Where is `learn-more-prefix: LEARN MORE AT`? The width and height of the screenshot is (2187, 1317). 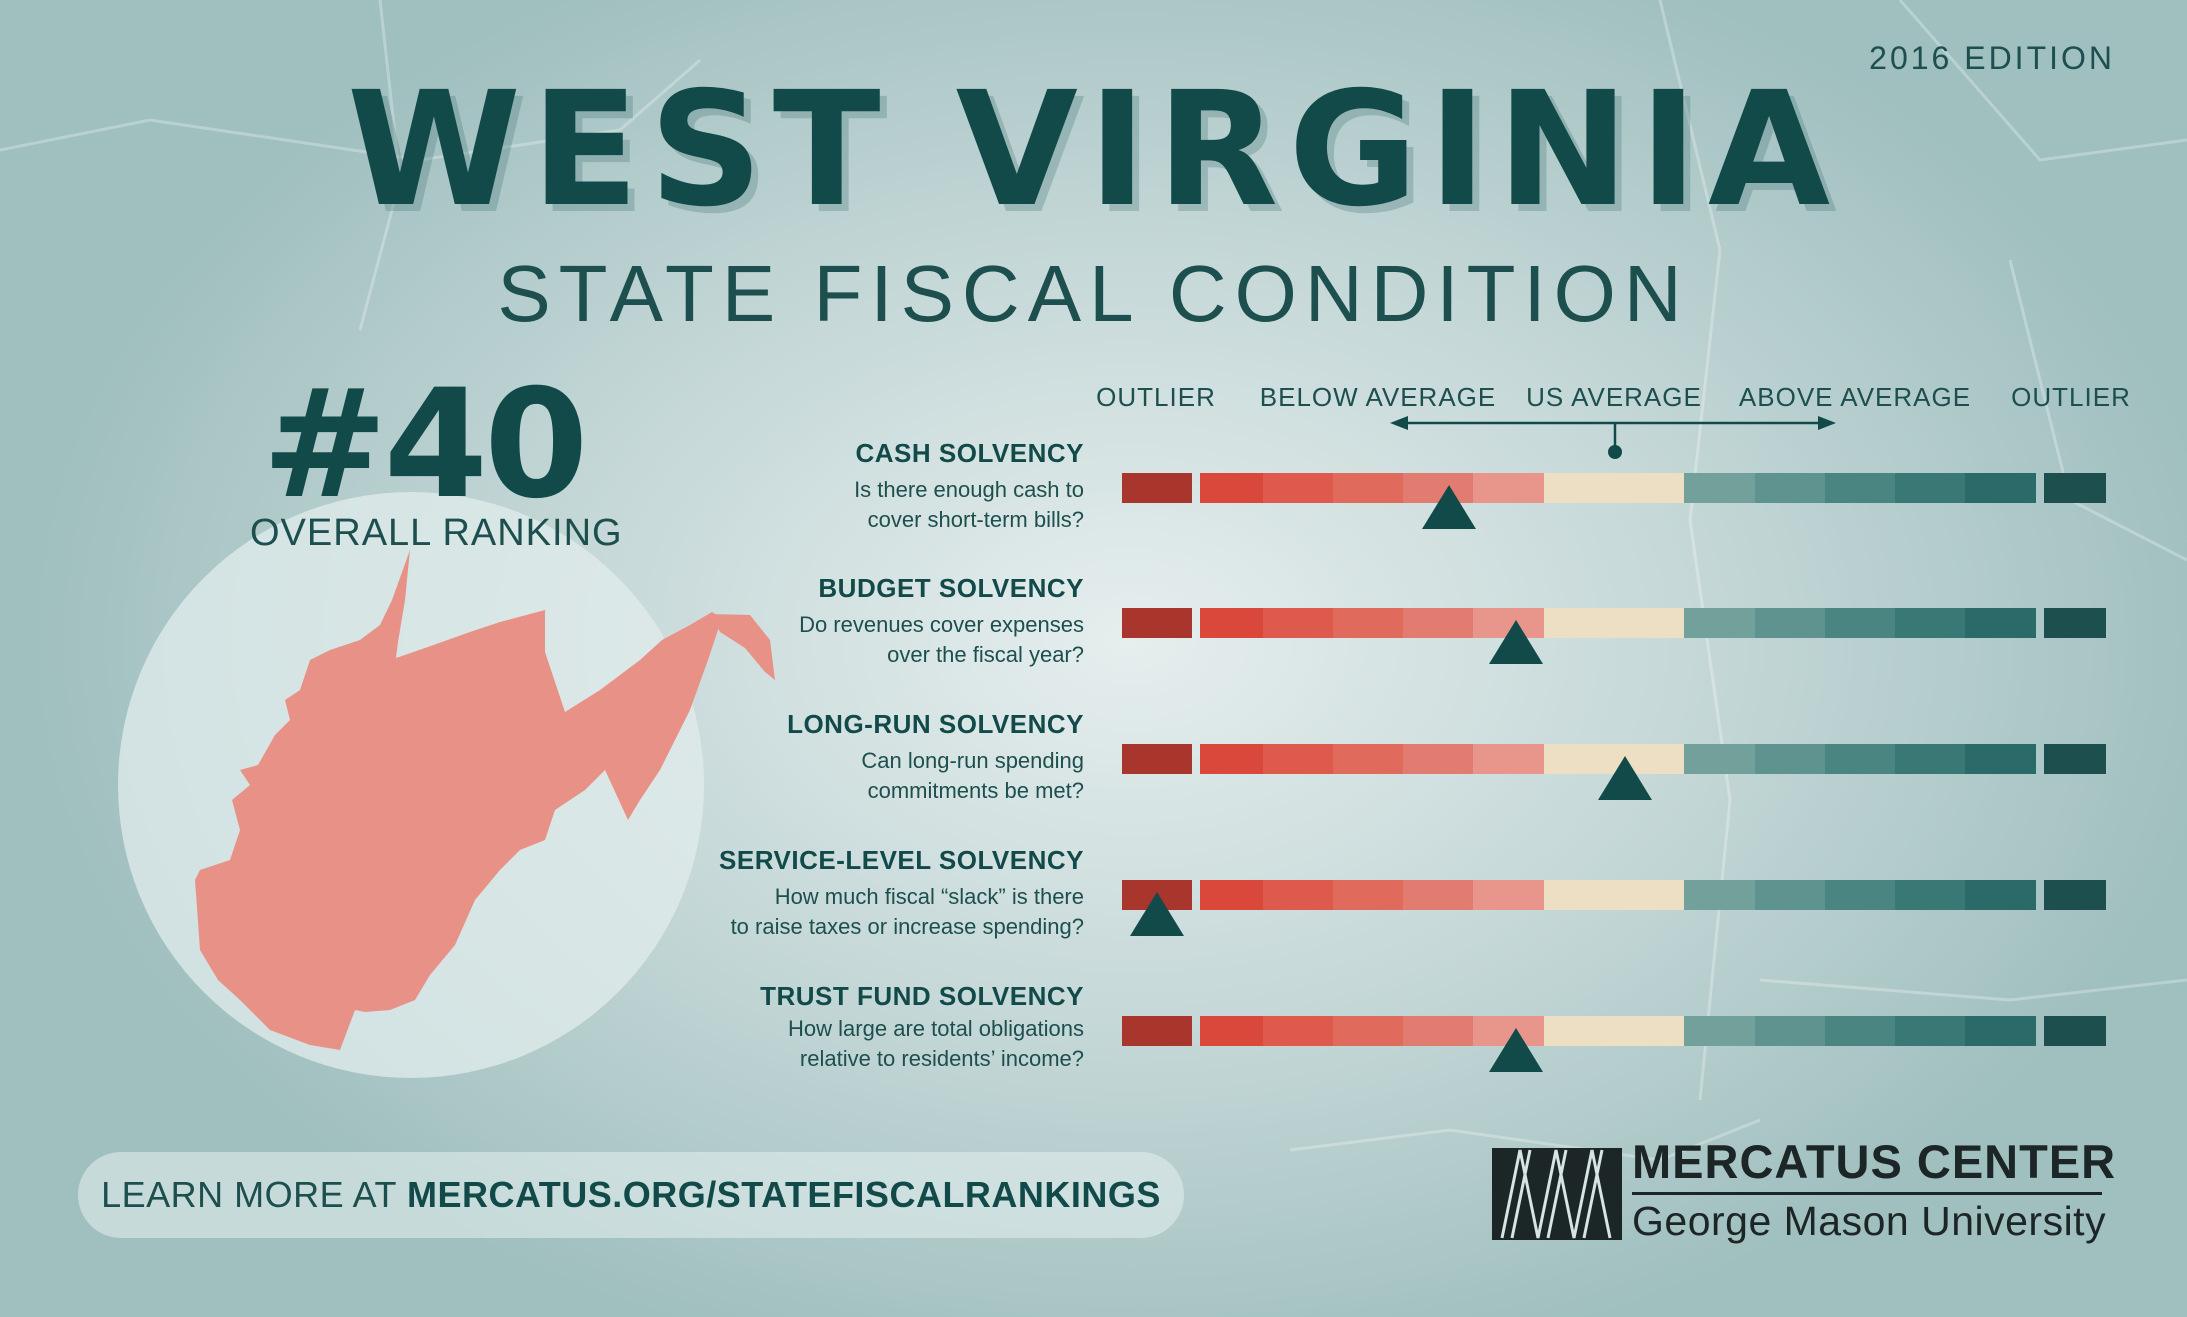
learn-more-prefix: LEARN MORE AT is located at coordinates (249, 1194).